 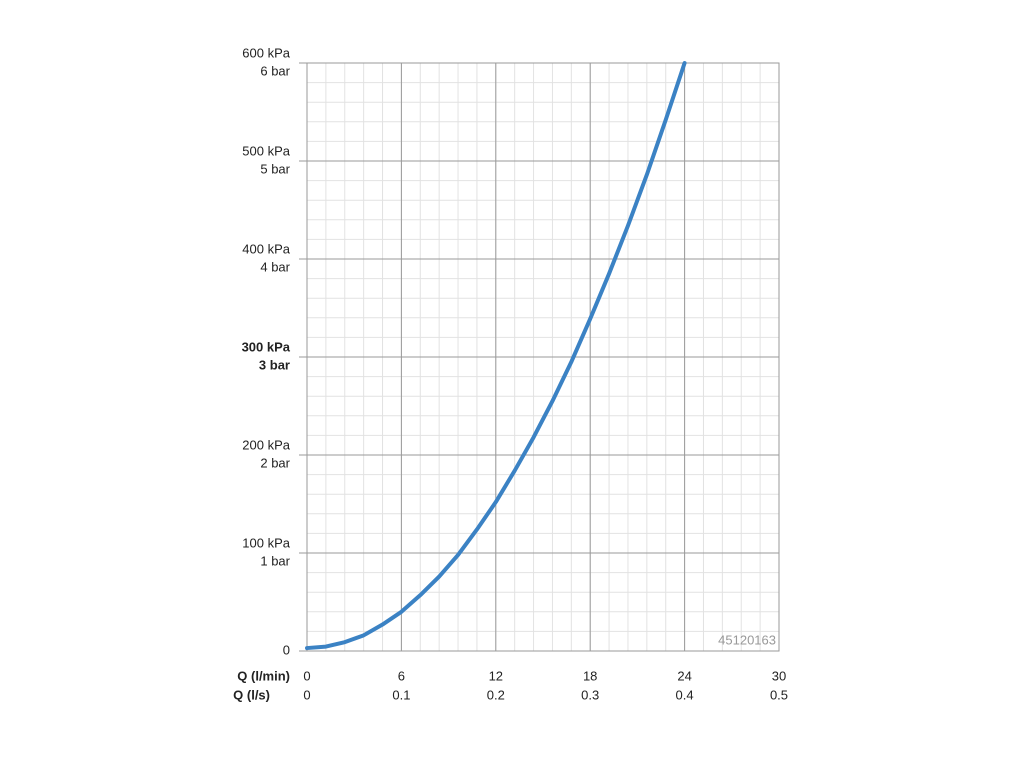 What do you see at coordinates (263, 675) in the screenshot?
I see `x-axis-label: Q (l/min)` at bounding box center [263, 675].